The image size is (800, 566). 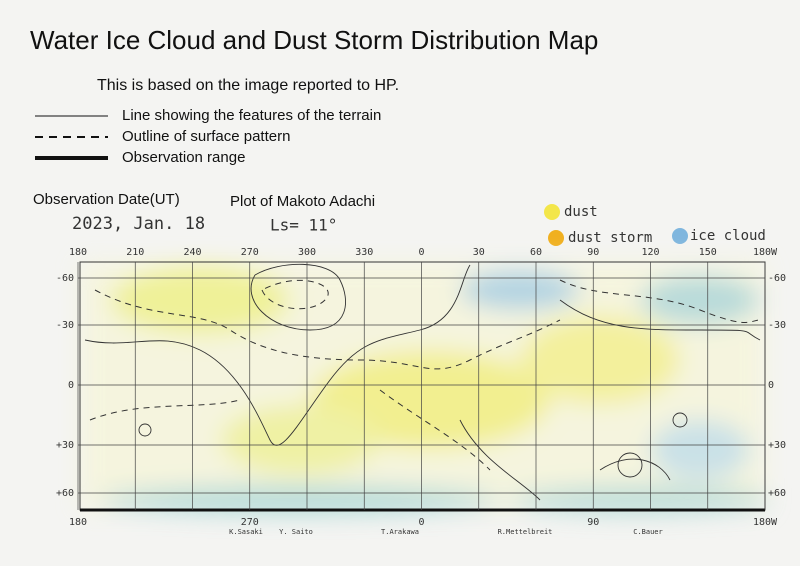 I want to click on legend-text: Observation range, so click(x=183, y=157).